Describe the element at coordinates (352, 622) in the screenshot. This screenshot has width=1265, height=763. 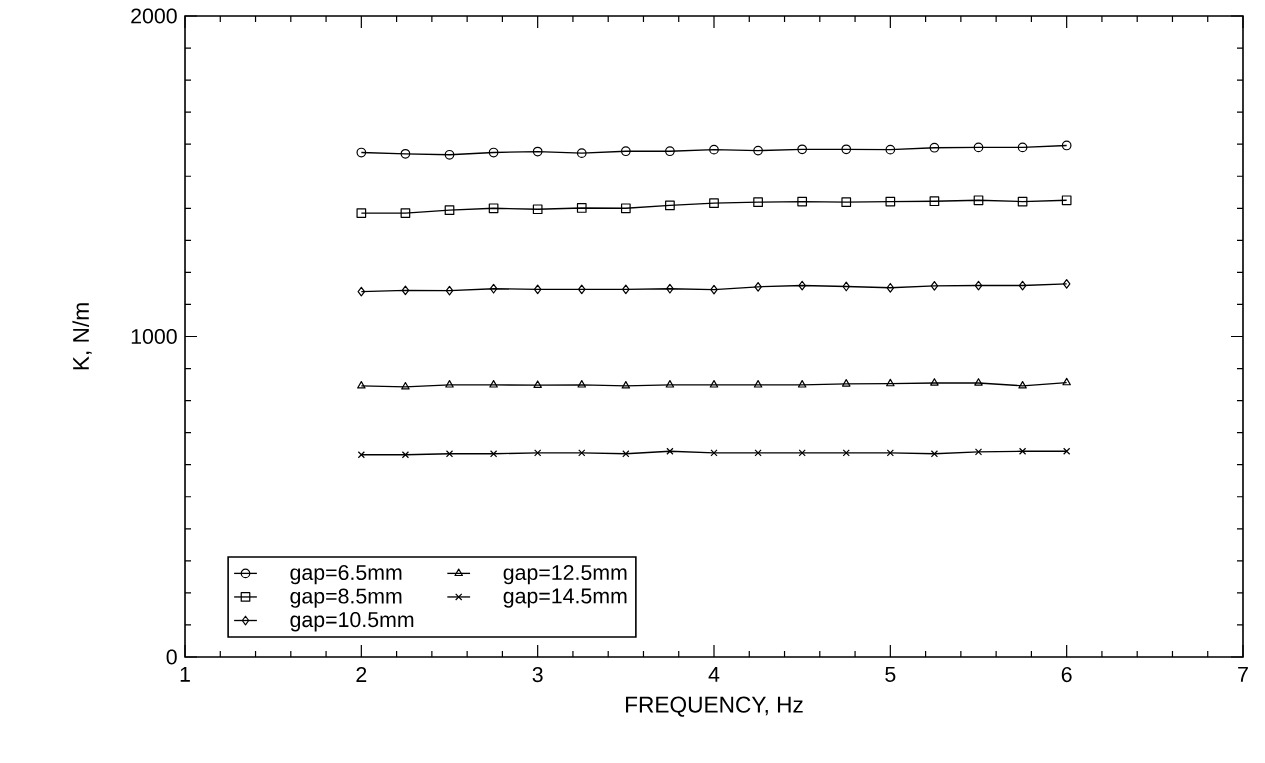
I see `legend-label: gap=10.5mm` at that location.